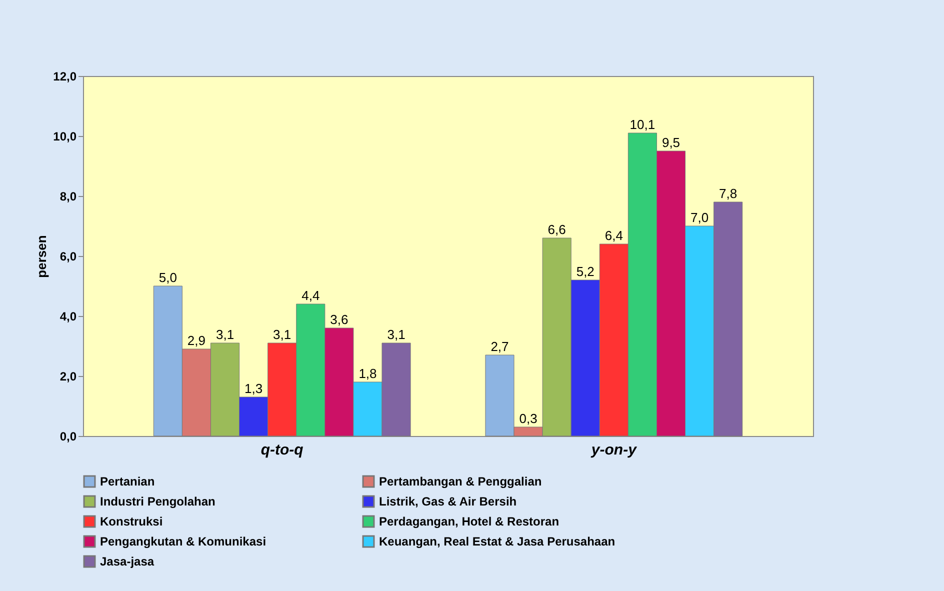  I want to click on legend-label: Industri Pengolahan, so click(158, 501).